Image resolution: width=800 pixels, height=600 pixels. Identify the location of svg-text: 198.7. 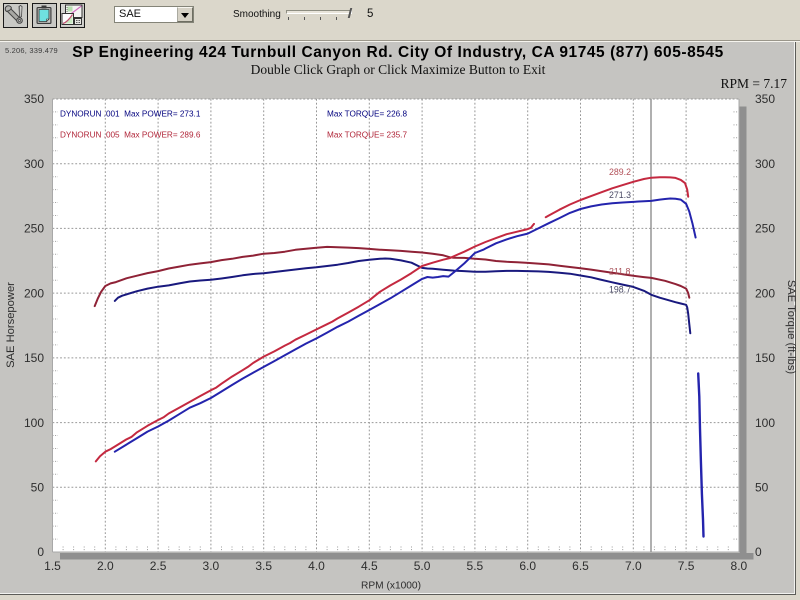
(620, 290).